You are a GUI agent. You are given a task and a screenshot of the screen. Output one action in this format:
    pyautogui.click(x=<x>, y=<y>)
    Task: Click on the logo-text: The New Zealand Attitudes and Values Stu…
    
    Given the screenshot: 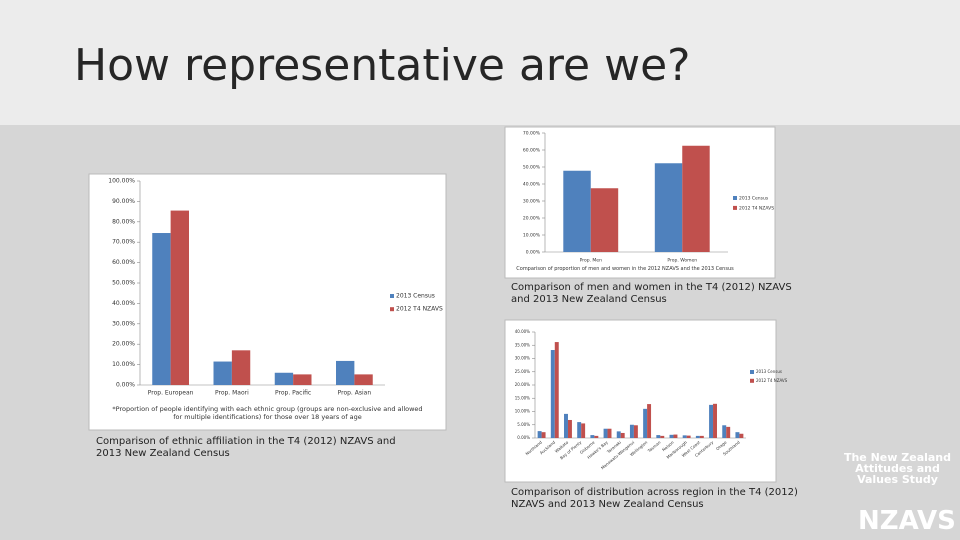 What is the action you would take?
    pyautogui.click(x=897, y=468)
    